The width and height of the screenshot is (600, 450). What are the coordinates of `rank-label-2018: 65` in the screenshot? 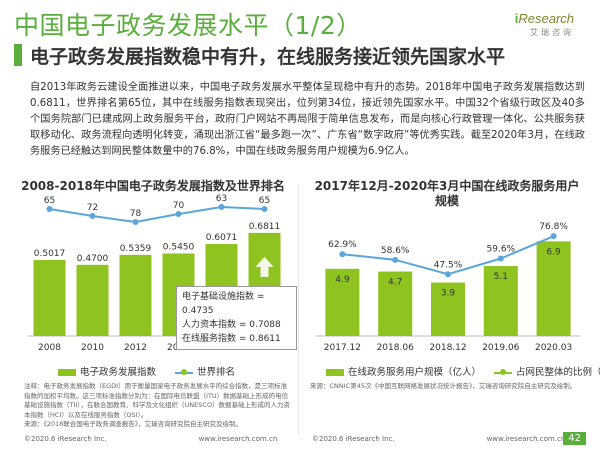 It's located at (264, 201).